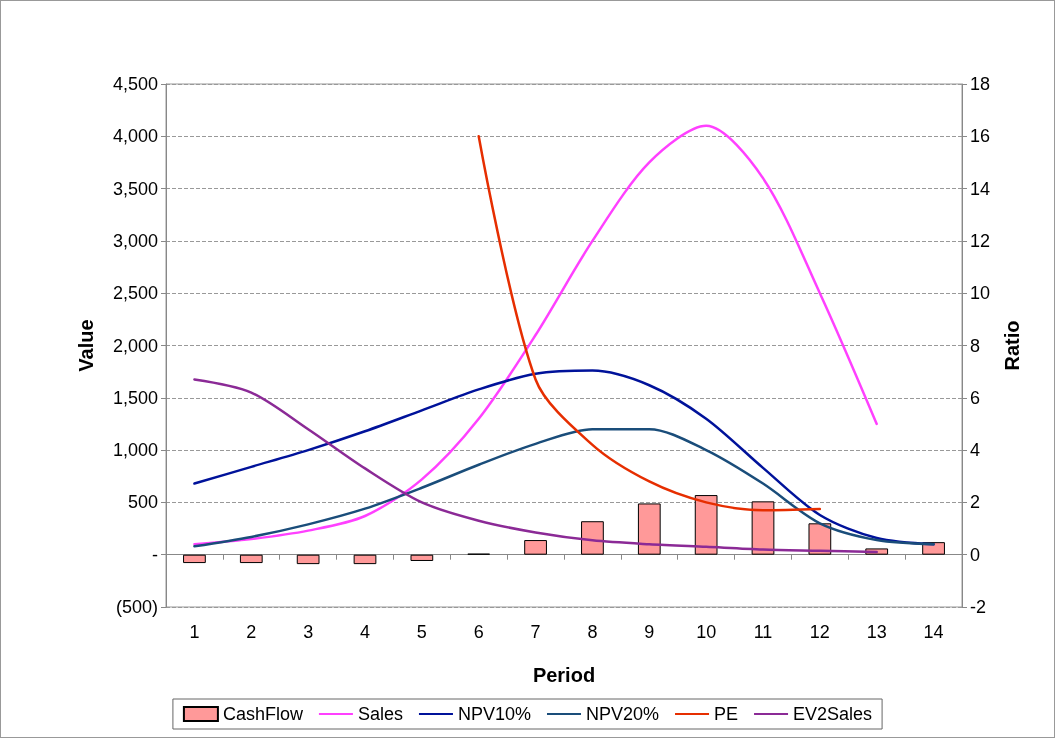 This screenshot has height=738, width=1055. Describe the element at coordinates (975, 345) in the screenshot. I see `y2-tick-label: 8` at that location.